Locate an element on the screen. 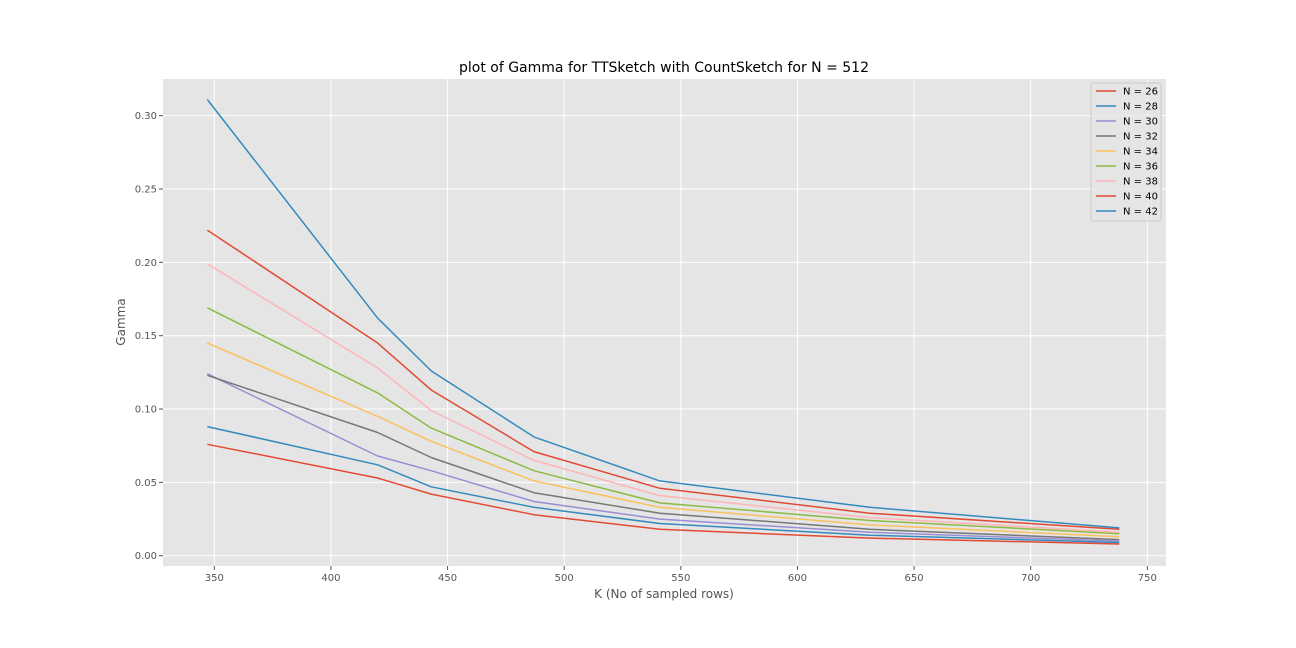 Image resolution: width=1296 pixels, height=648 pixels. legend-label: N = 36 is located at coordinates (1140, 167).